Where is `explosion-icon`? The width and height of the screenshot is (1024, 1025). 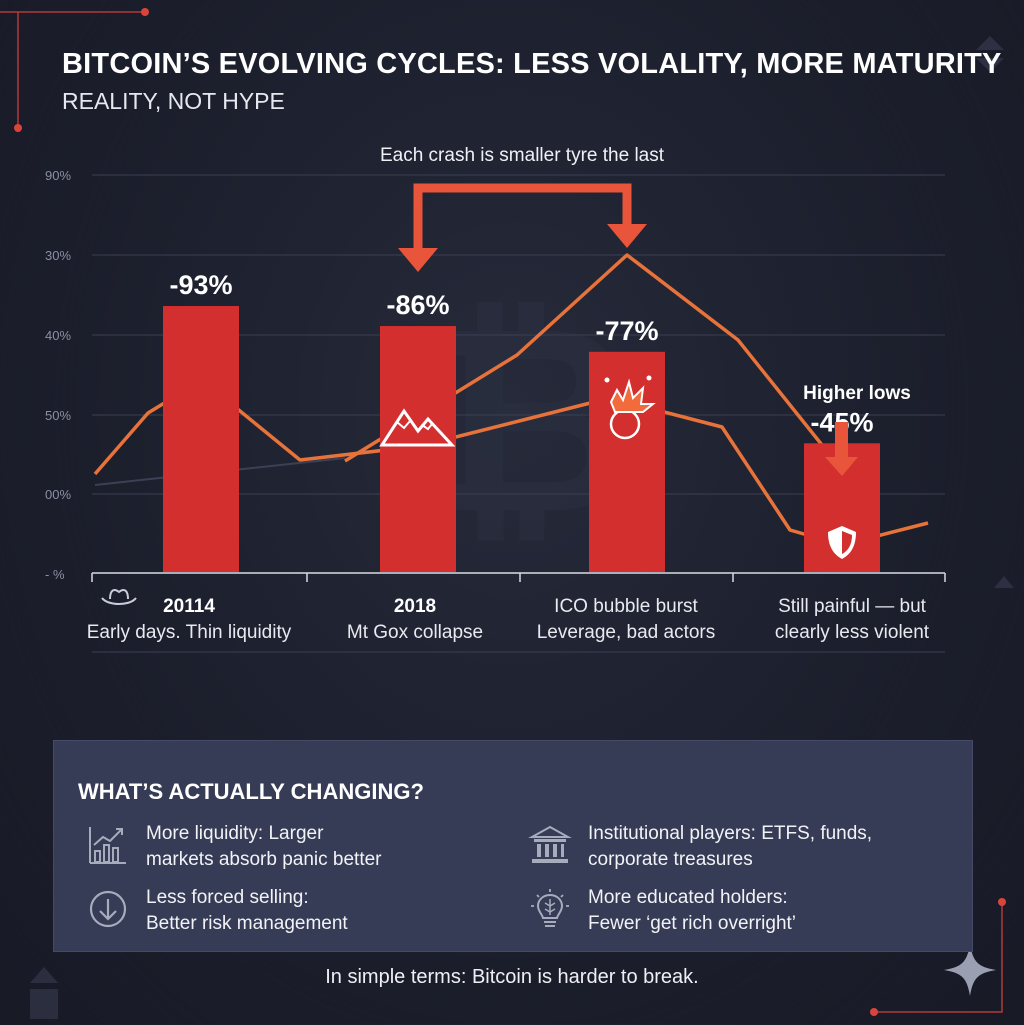 explosion-icon is located at coordinates (630, 407).